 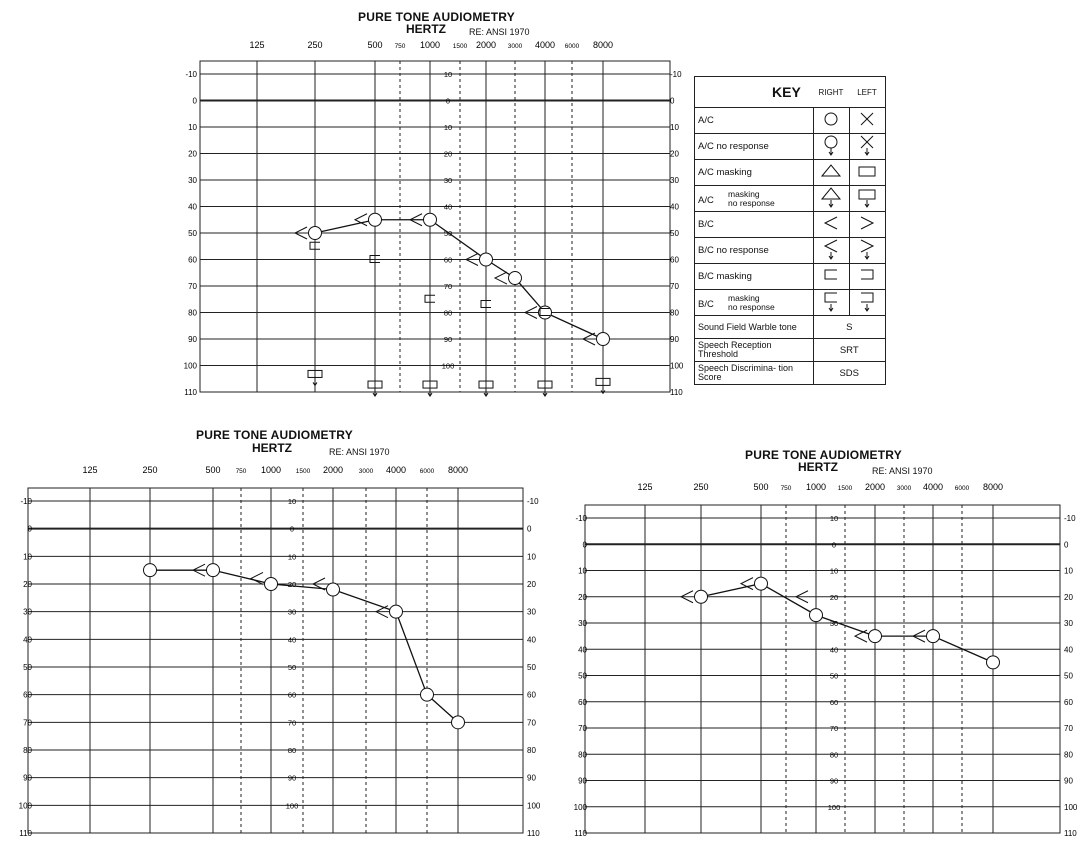 I want to click on less-than-arrow-icon, so click(x=830, y=250).